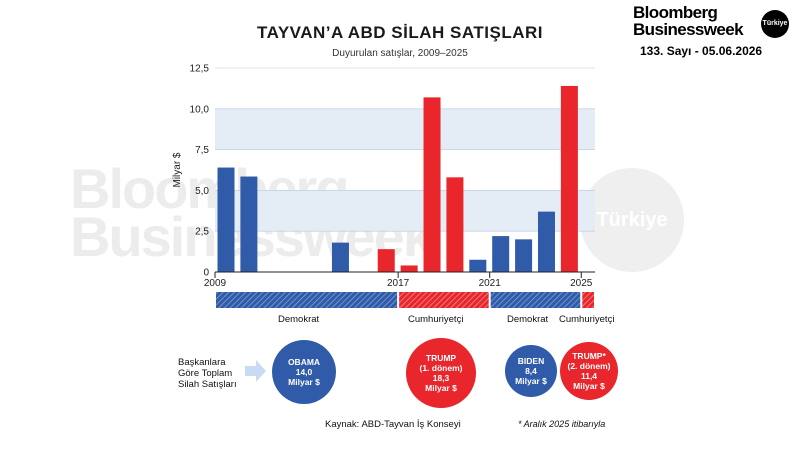 Image resolution: width=800 pixels, height=450 pixels. Describe the element at coordinates (399, 32) in the screenshot. I see `chart-title: TAYVAN’A ABD SİLAH SATIŞLARI` at that location.